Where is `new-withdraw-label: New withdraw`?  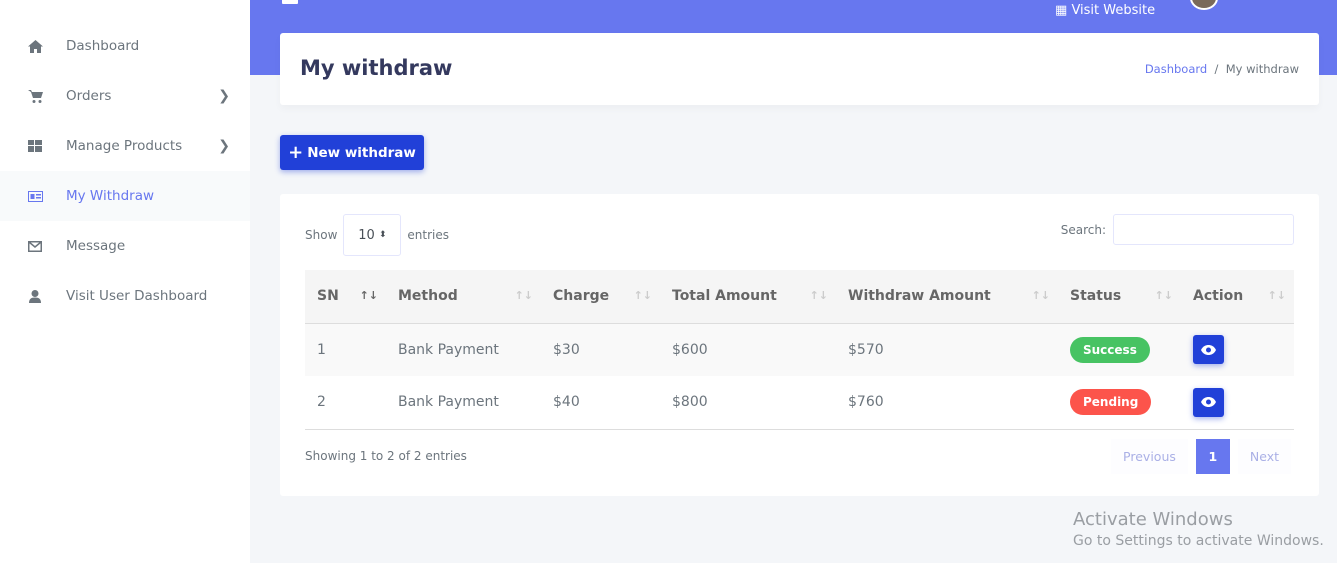
new-withdraw-label: New withdraw is located at coordinates (361, 152).